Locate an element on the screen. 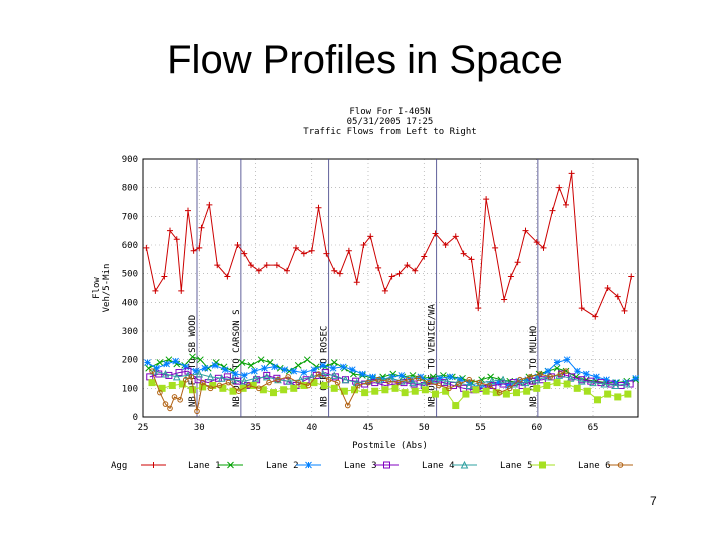  y-tick-label: 500 is located at coordinates (130, 275).